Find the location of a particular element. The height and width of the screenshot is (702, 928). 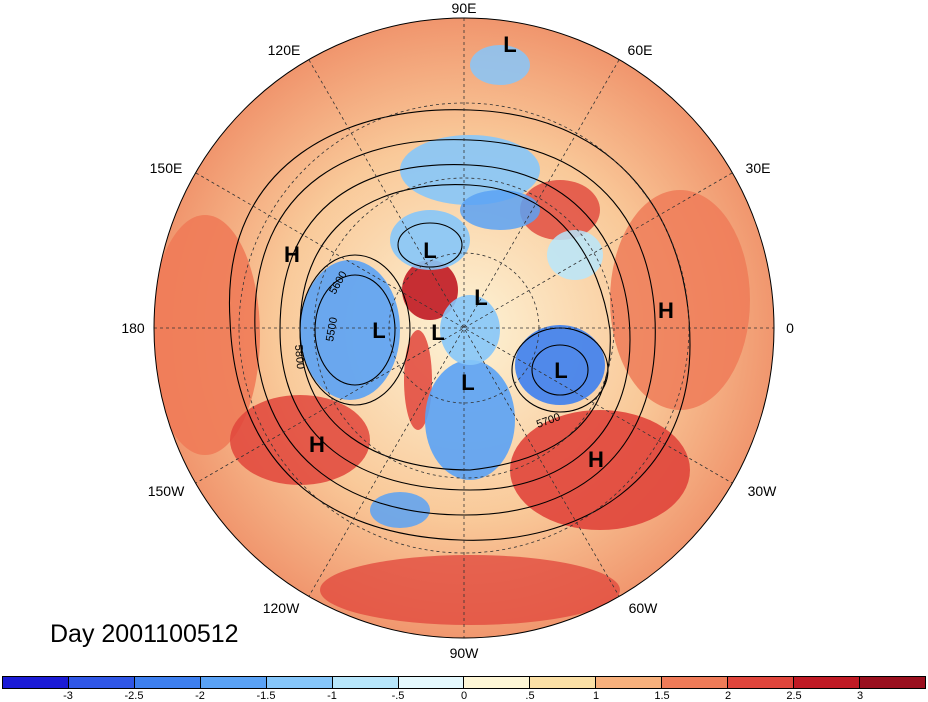

map-title: Day 2001100512 is located at coordinates (144, 634).